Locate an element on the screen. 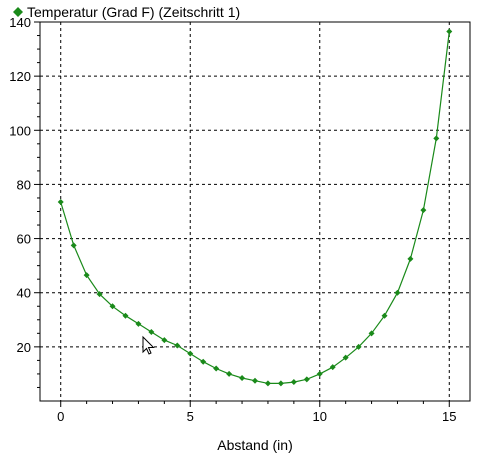  x-tick-label: 15 is located at coordinates (449, 416).